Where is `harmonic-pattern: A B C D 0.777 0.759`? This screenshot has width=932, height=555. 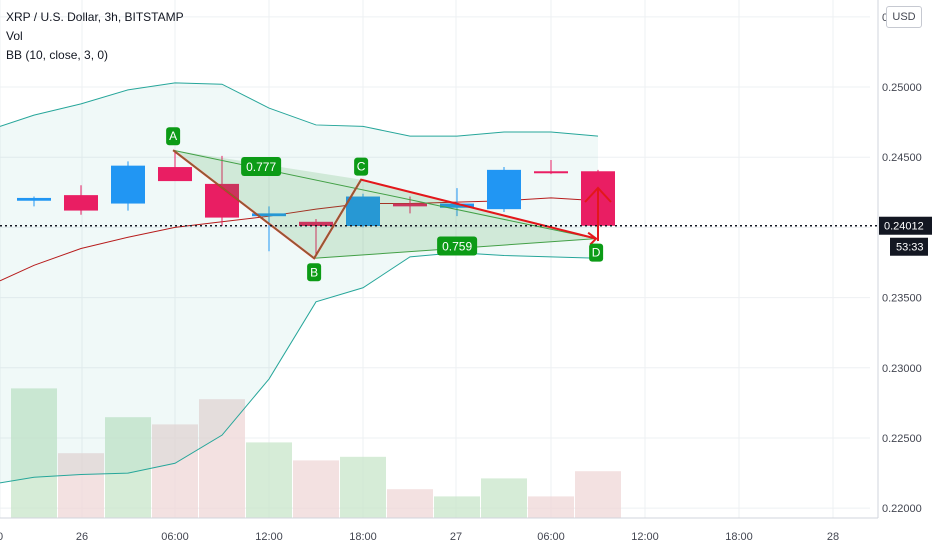 harmonic-pattern: A B C D 0.777 0.759 is located at coordinates (385, 204).